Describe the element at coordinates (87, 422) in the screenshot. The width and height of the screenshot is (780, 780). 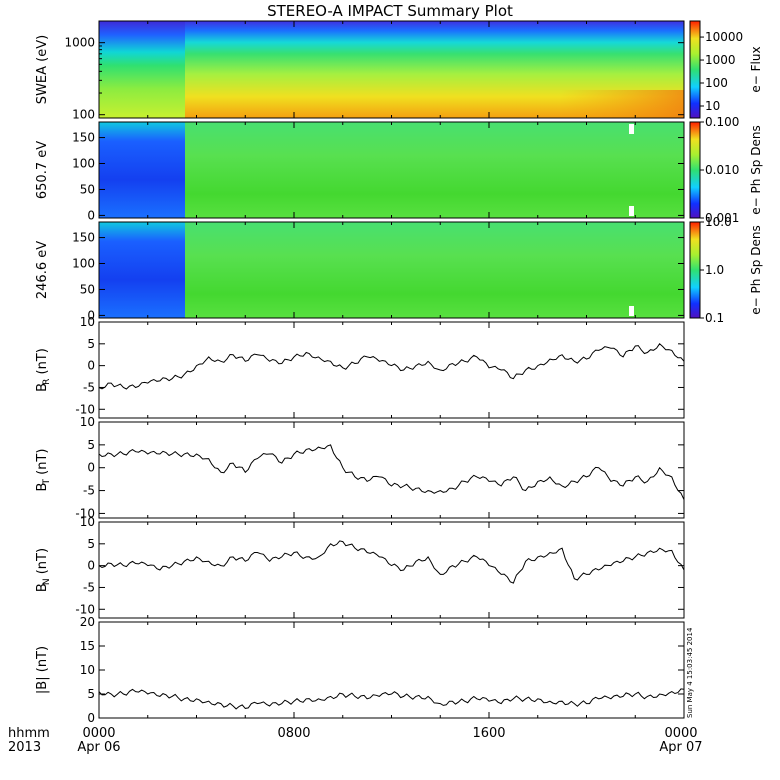
I see `y-tick-label-4-4: 10` at that location.